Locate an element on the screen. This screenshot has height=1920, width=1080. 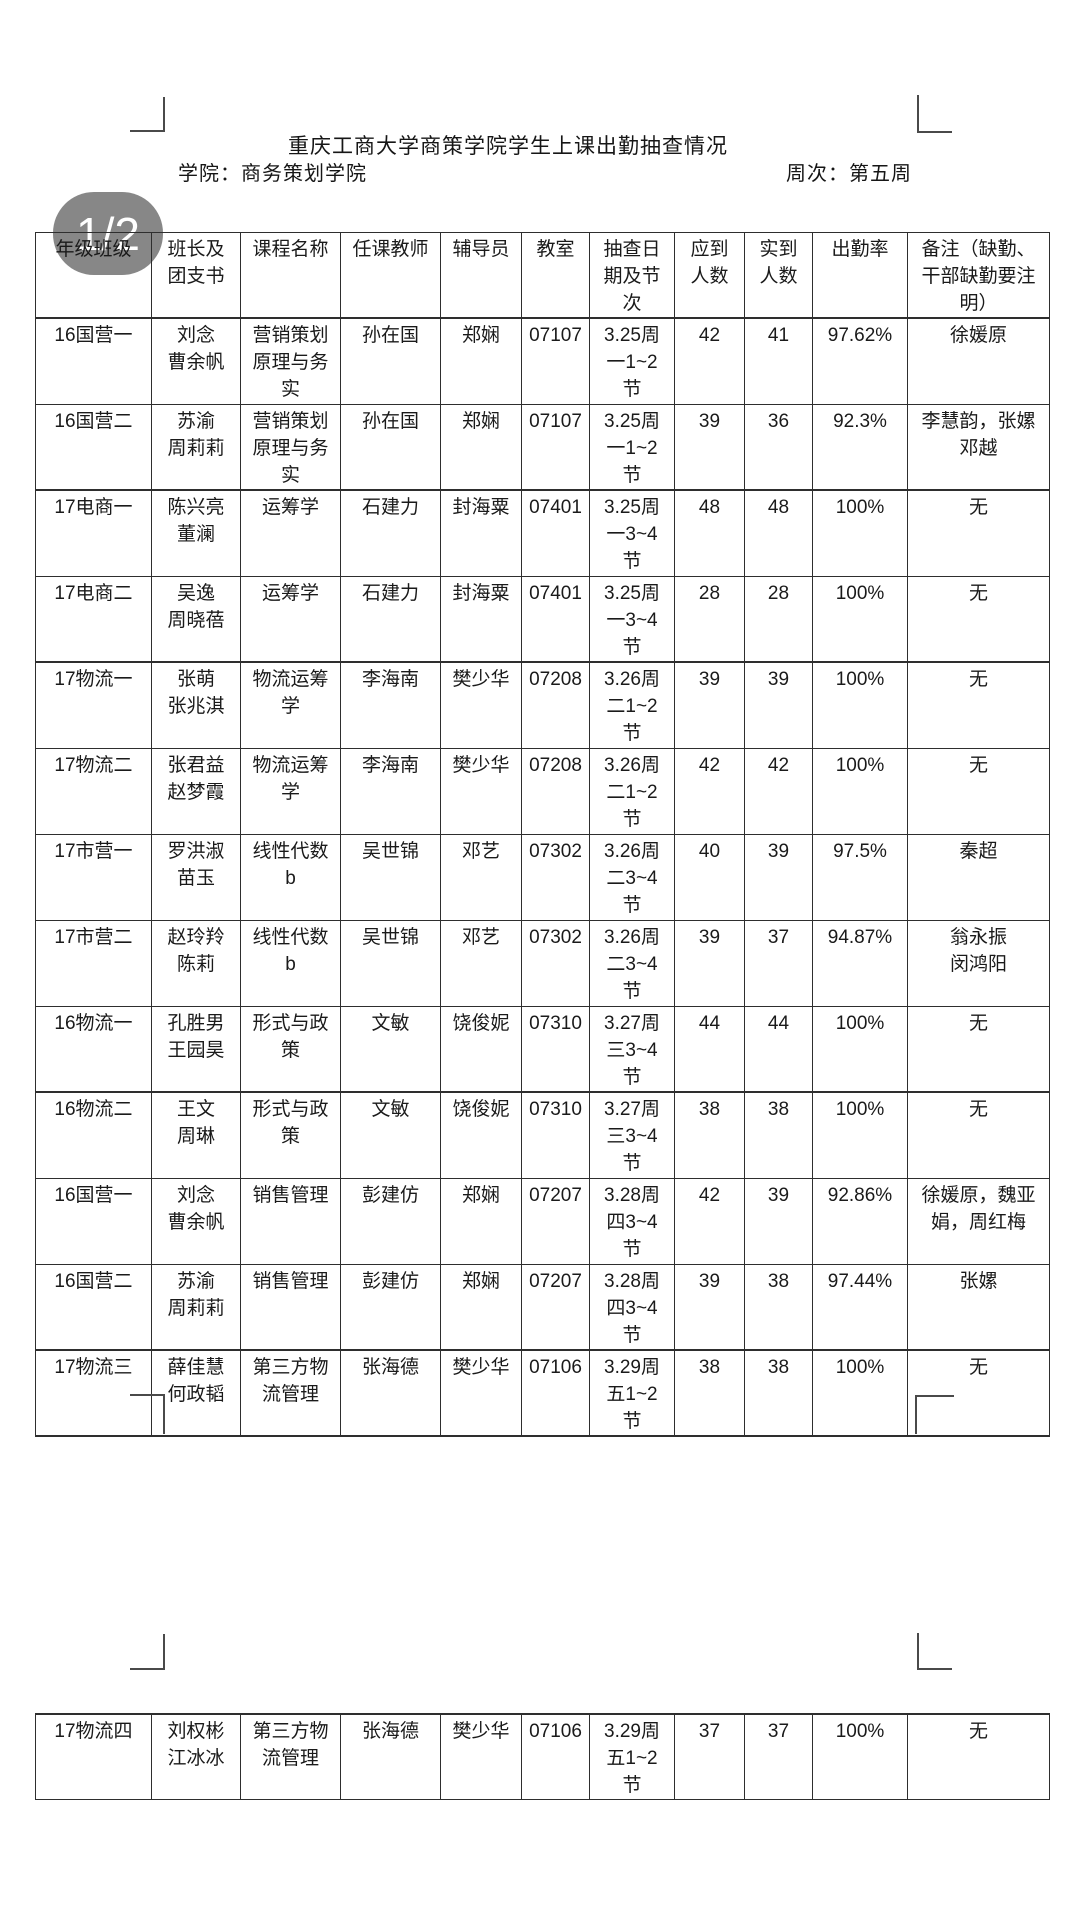
table-cell: 赵玲羚 陈莉 is located at coordinates (196, 963).